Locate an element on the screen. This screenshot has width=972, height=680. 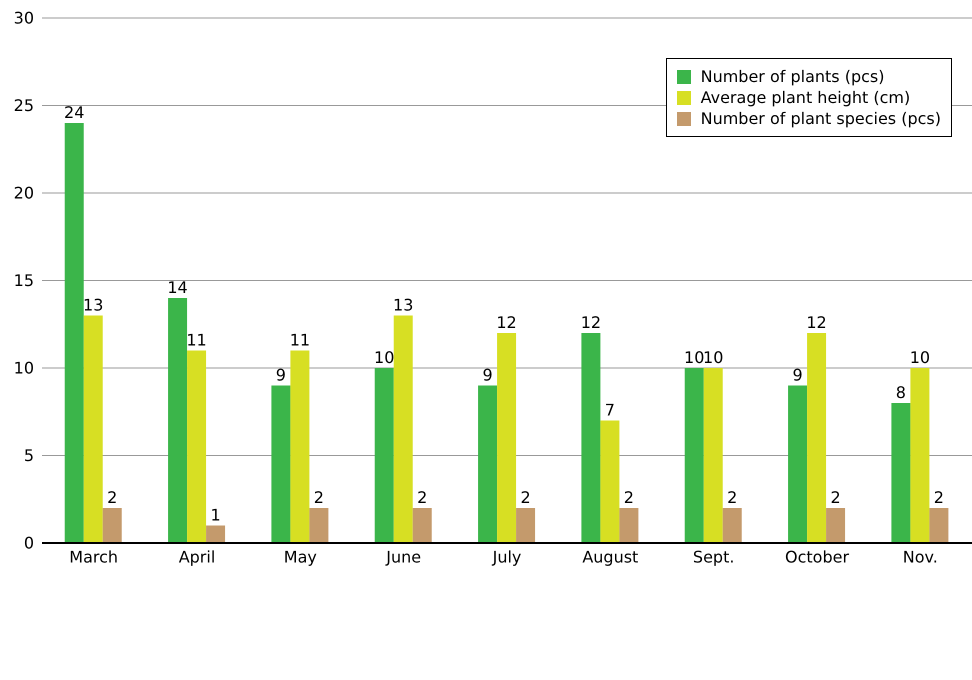
data-label: 14 is located at coordinates (177, 287).